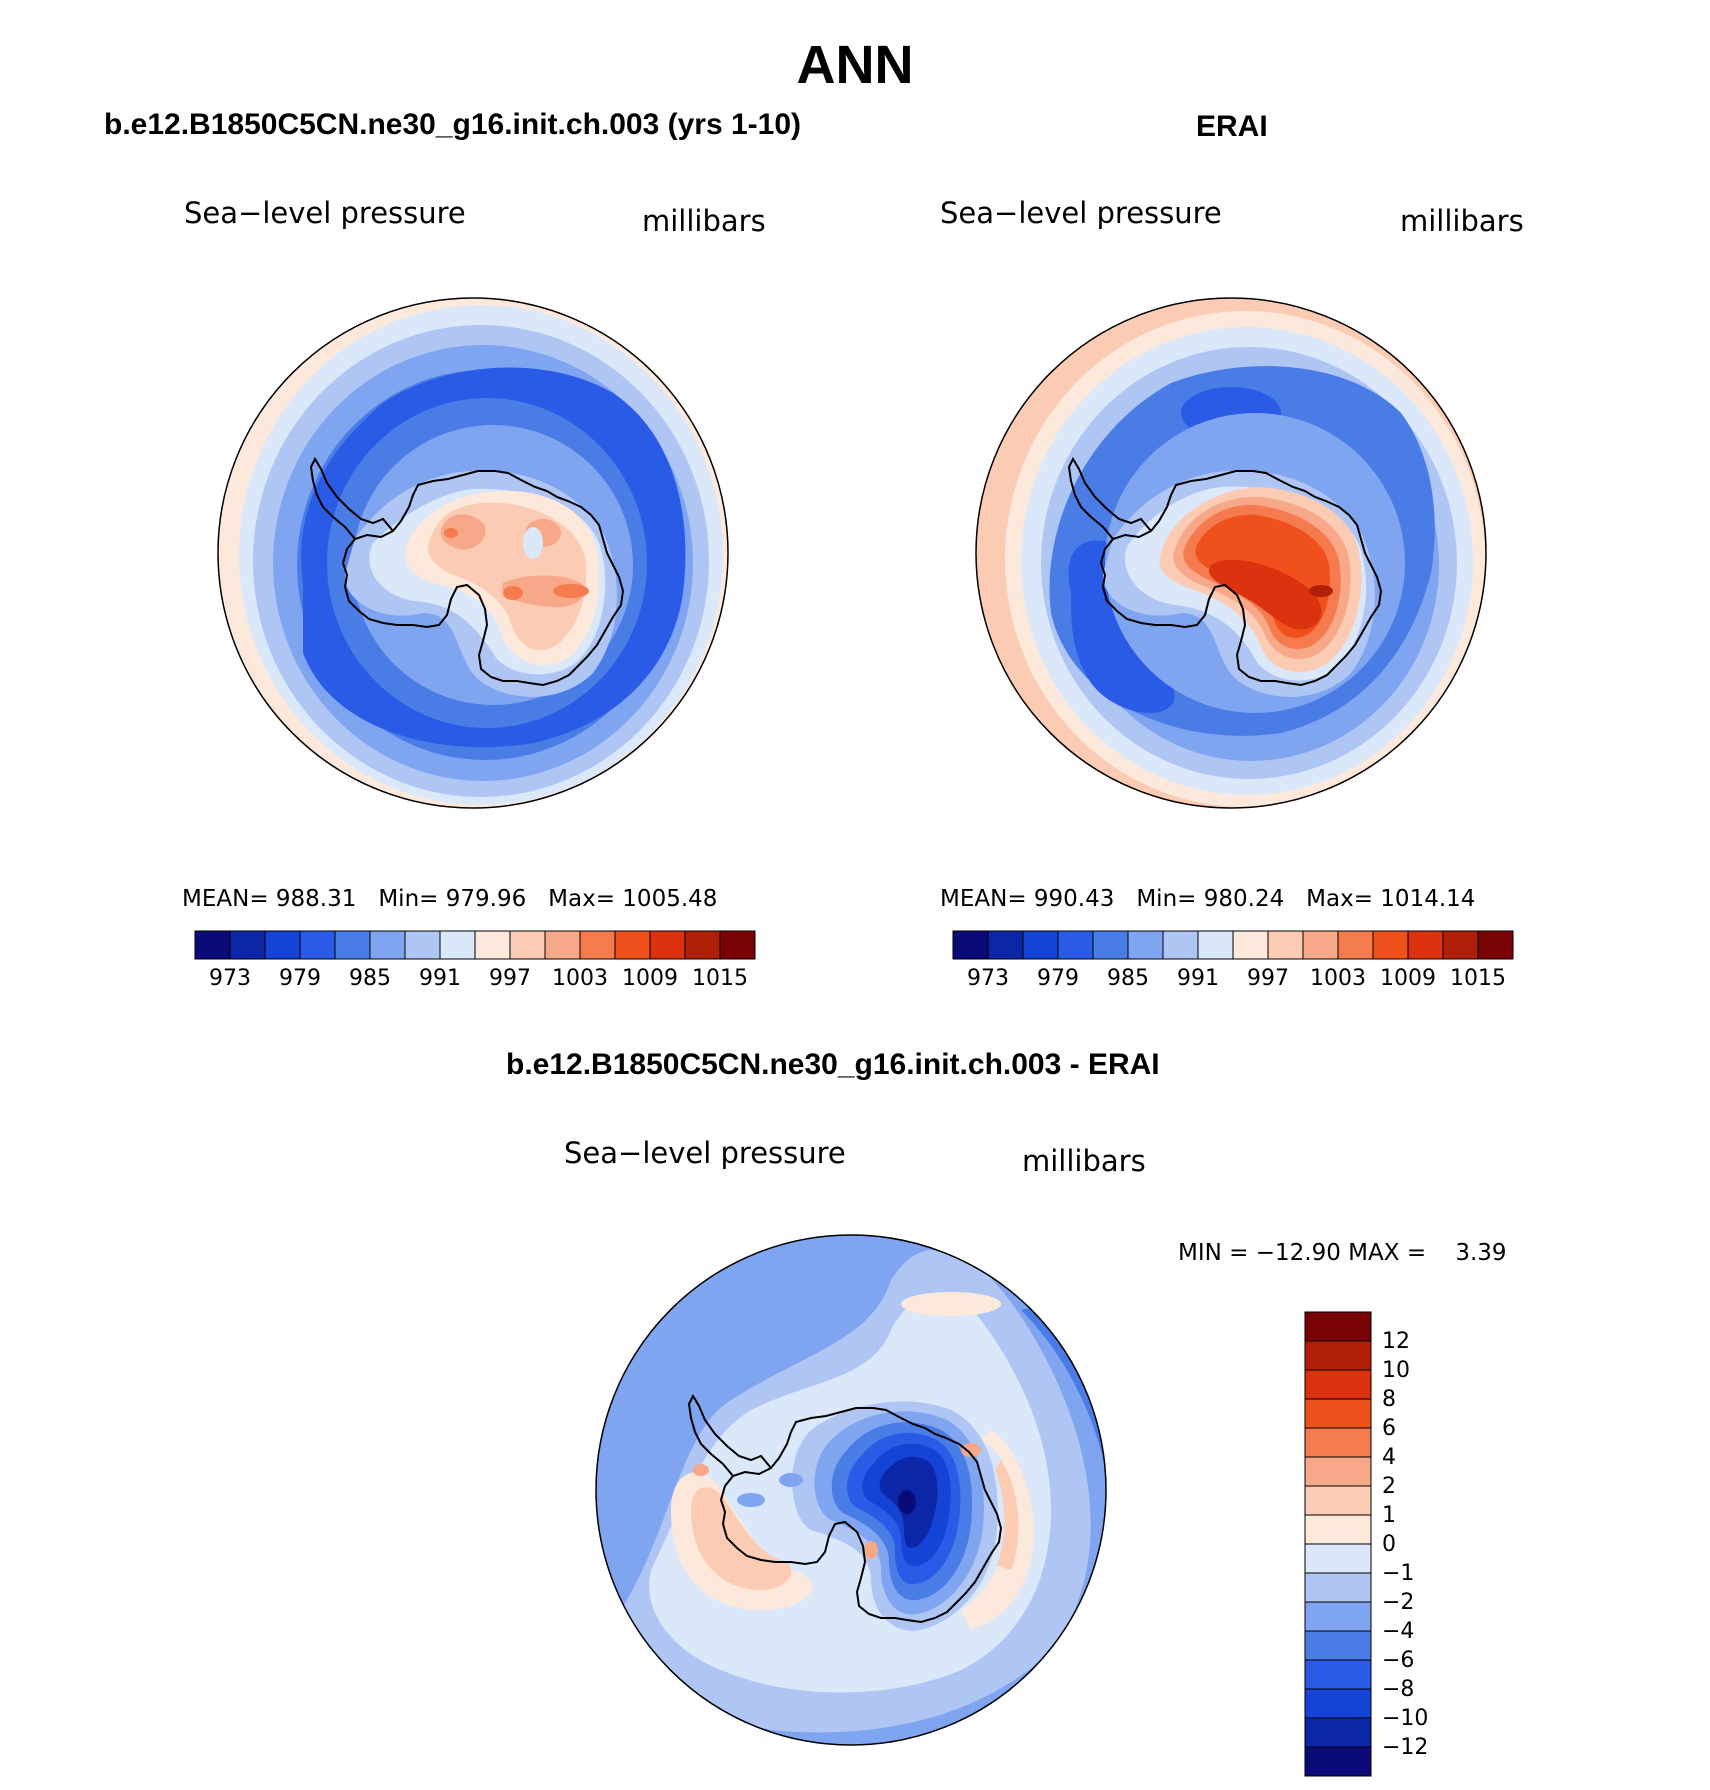 This screenshot has height=1790, width=1710. Describe the element at coordinates (983, 899) in the screenshot. I see `mean-label: MEAN=` at that location.